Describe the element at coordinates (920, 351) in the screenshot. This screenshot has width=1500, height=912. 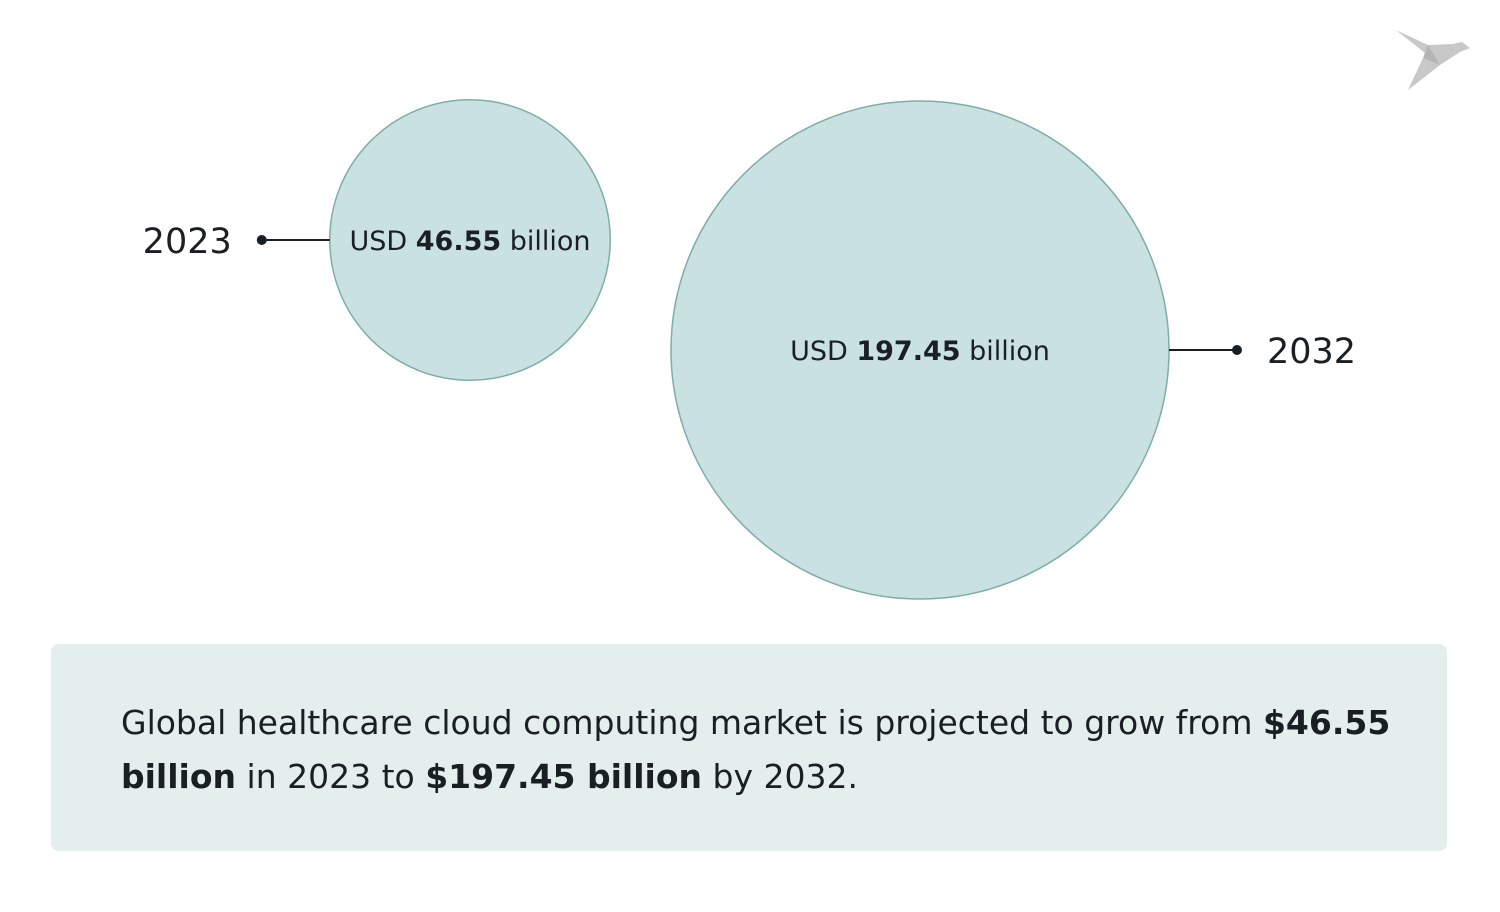
I see `bubble-label-2032: USD 197.45 billion` at that location.